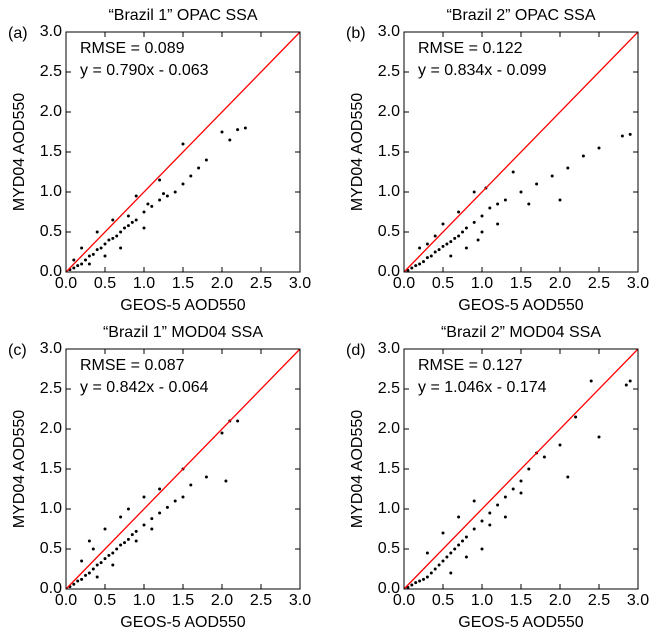 This screenshot has height=635, width=662. I want to click on y-tick-label: 2.5, so click(389, 388).